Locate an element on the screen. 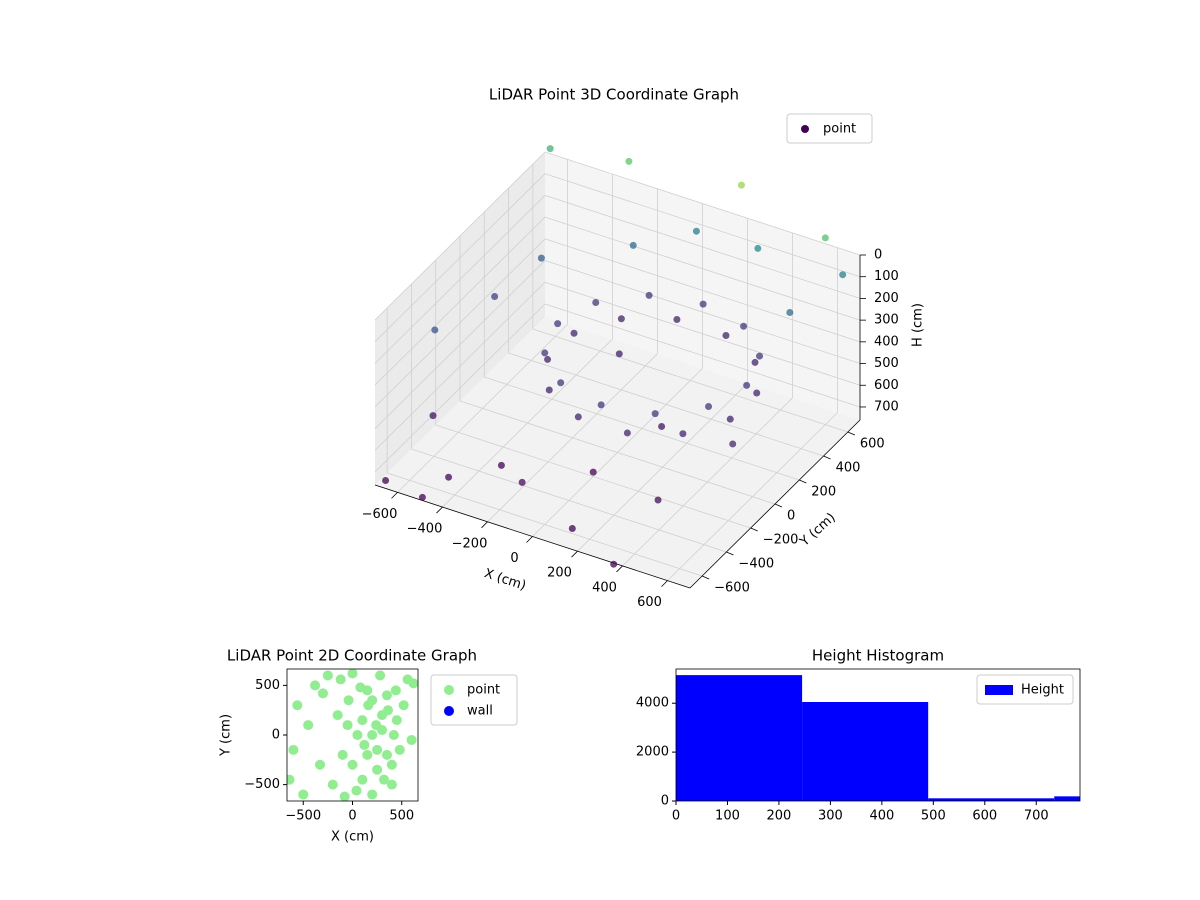  z-axis-label: H (cm) is located at coordinates (918, 325).